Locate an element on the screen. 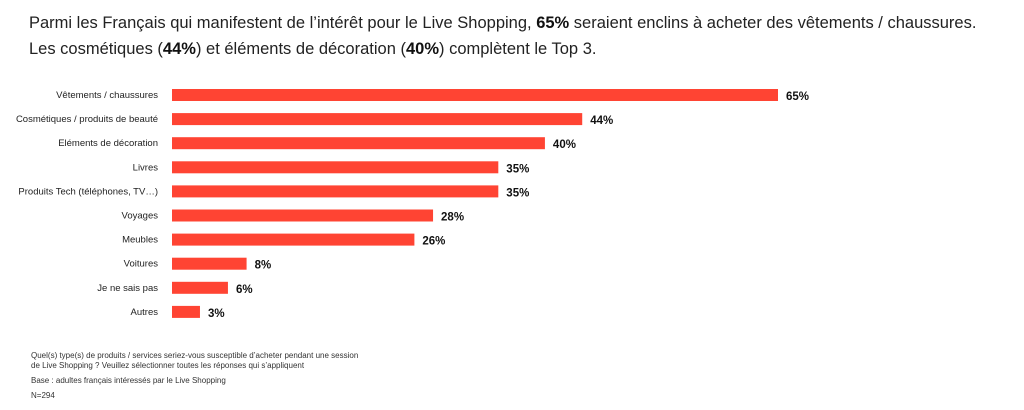 This screenshot has width=1024, height=410. sample-size: N=294 is located at coordinates (43, 395).